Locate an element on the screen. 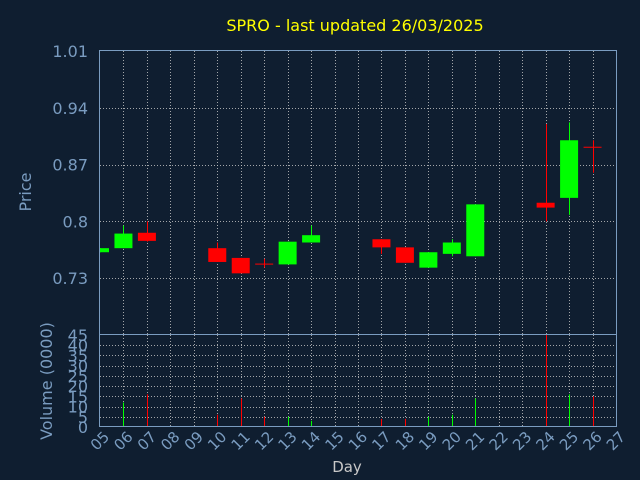  volume-tick-label: 35 is located at coordinates (78, 355).